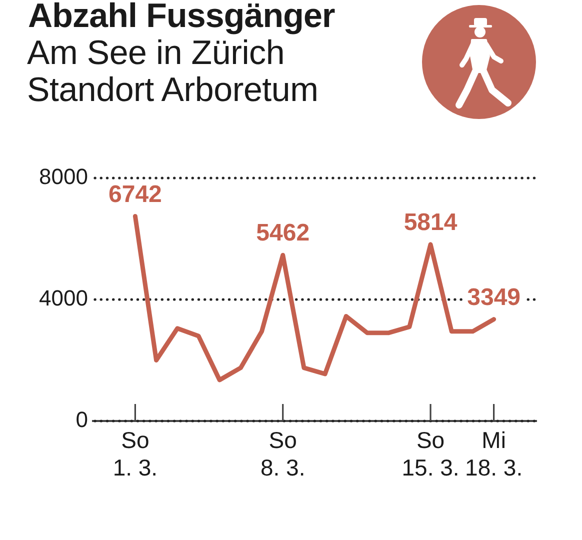 The width and height of the screenshot is (582, 540). I want to click on data-label: 3349, so click(494, 297).